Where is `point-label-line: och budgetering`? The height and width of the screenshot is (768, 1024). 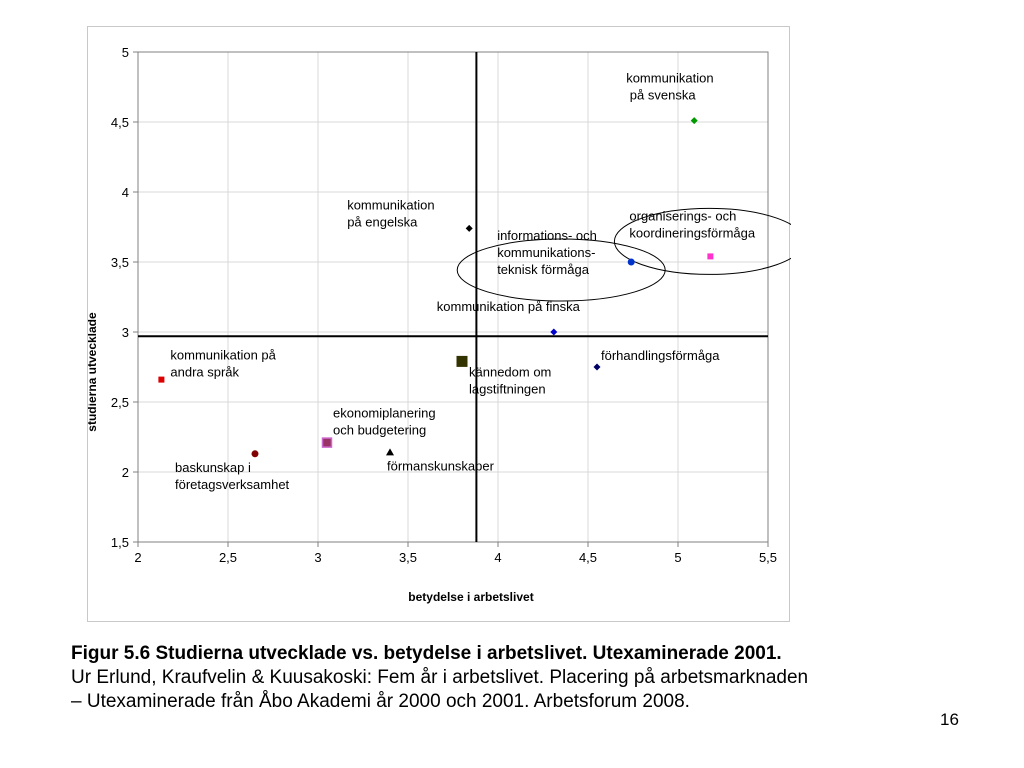
point-label-line: och budgetering is located at coordinates (379, 430).